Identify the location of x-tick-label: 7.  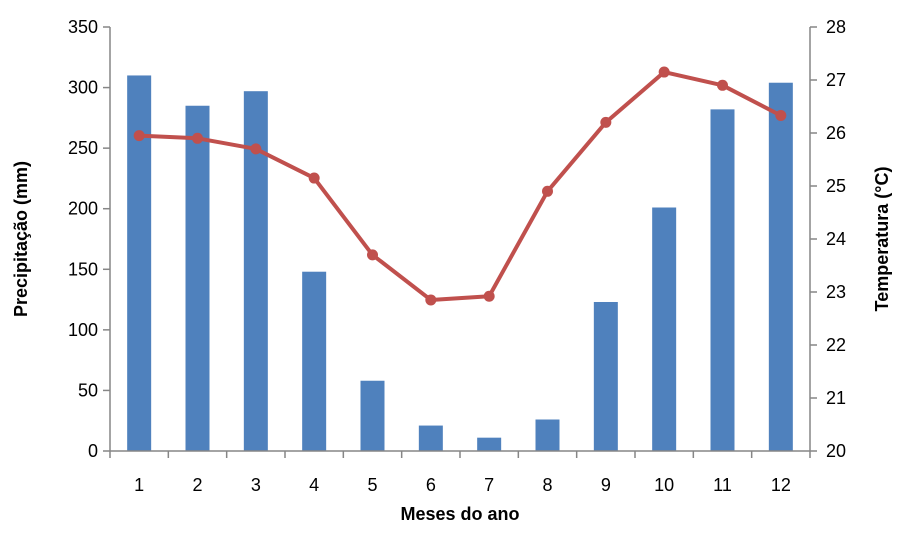
(489, 485).